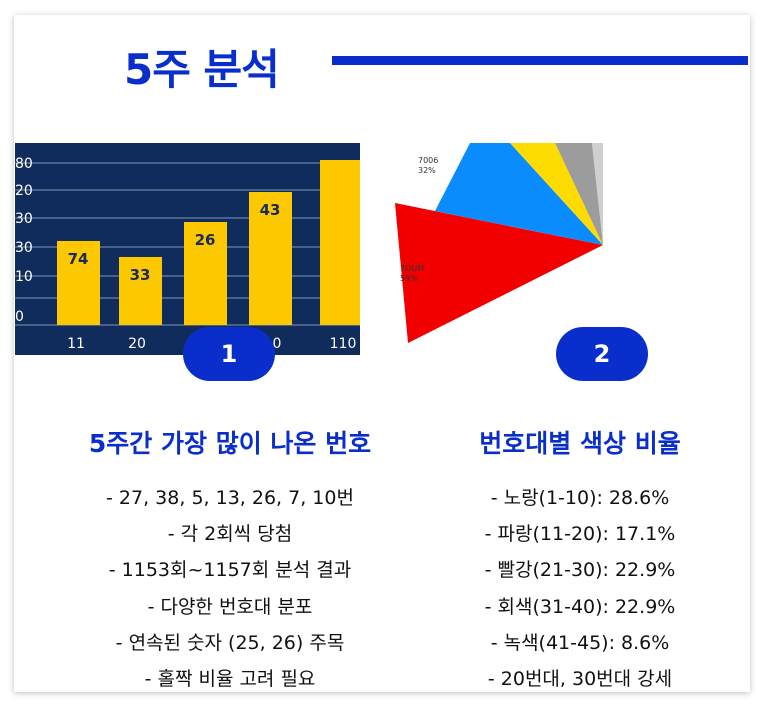 The height and width of the screenshot is (706, 764). What do you see at coordinates (230, 606) in the screenshot?
I see `list-item: - 다양한 번호대 분포` at bounding box center [230, 606].